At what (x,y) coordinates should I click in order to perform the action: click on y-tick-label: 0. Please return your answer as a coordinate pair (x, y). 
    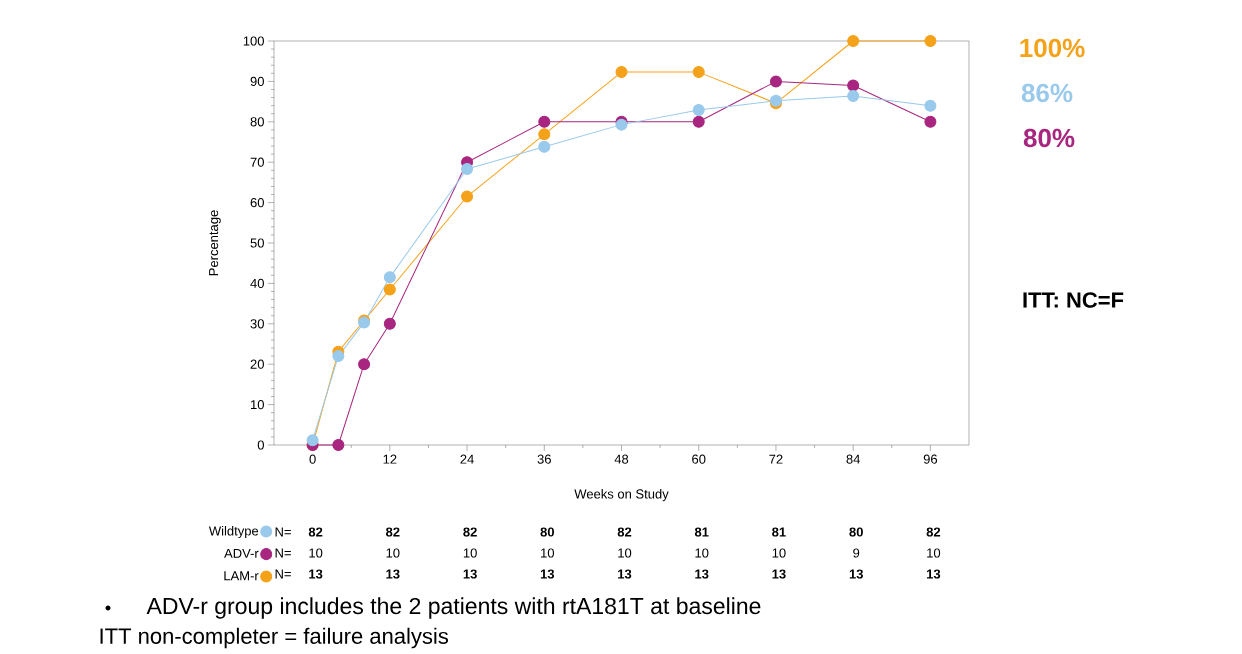
    Looking at the image, I should click on (260, 445).